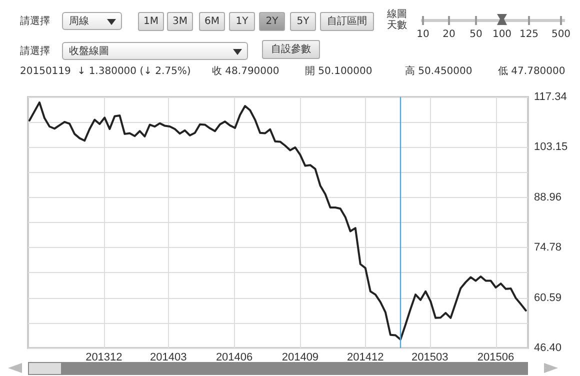 This screenshot has width=580, height=376. I want to click on y-tick-label: 117.34, so click(550, 97).